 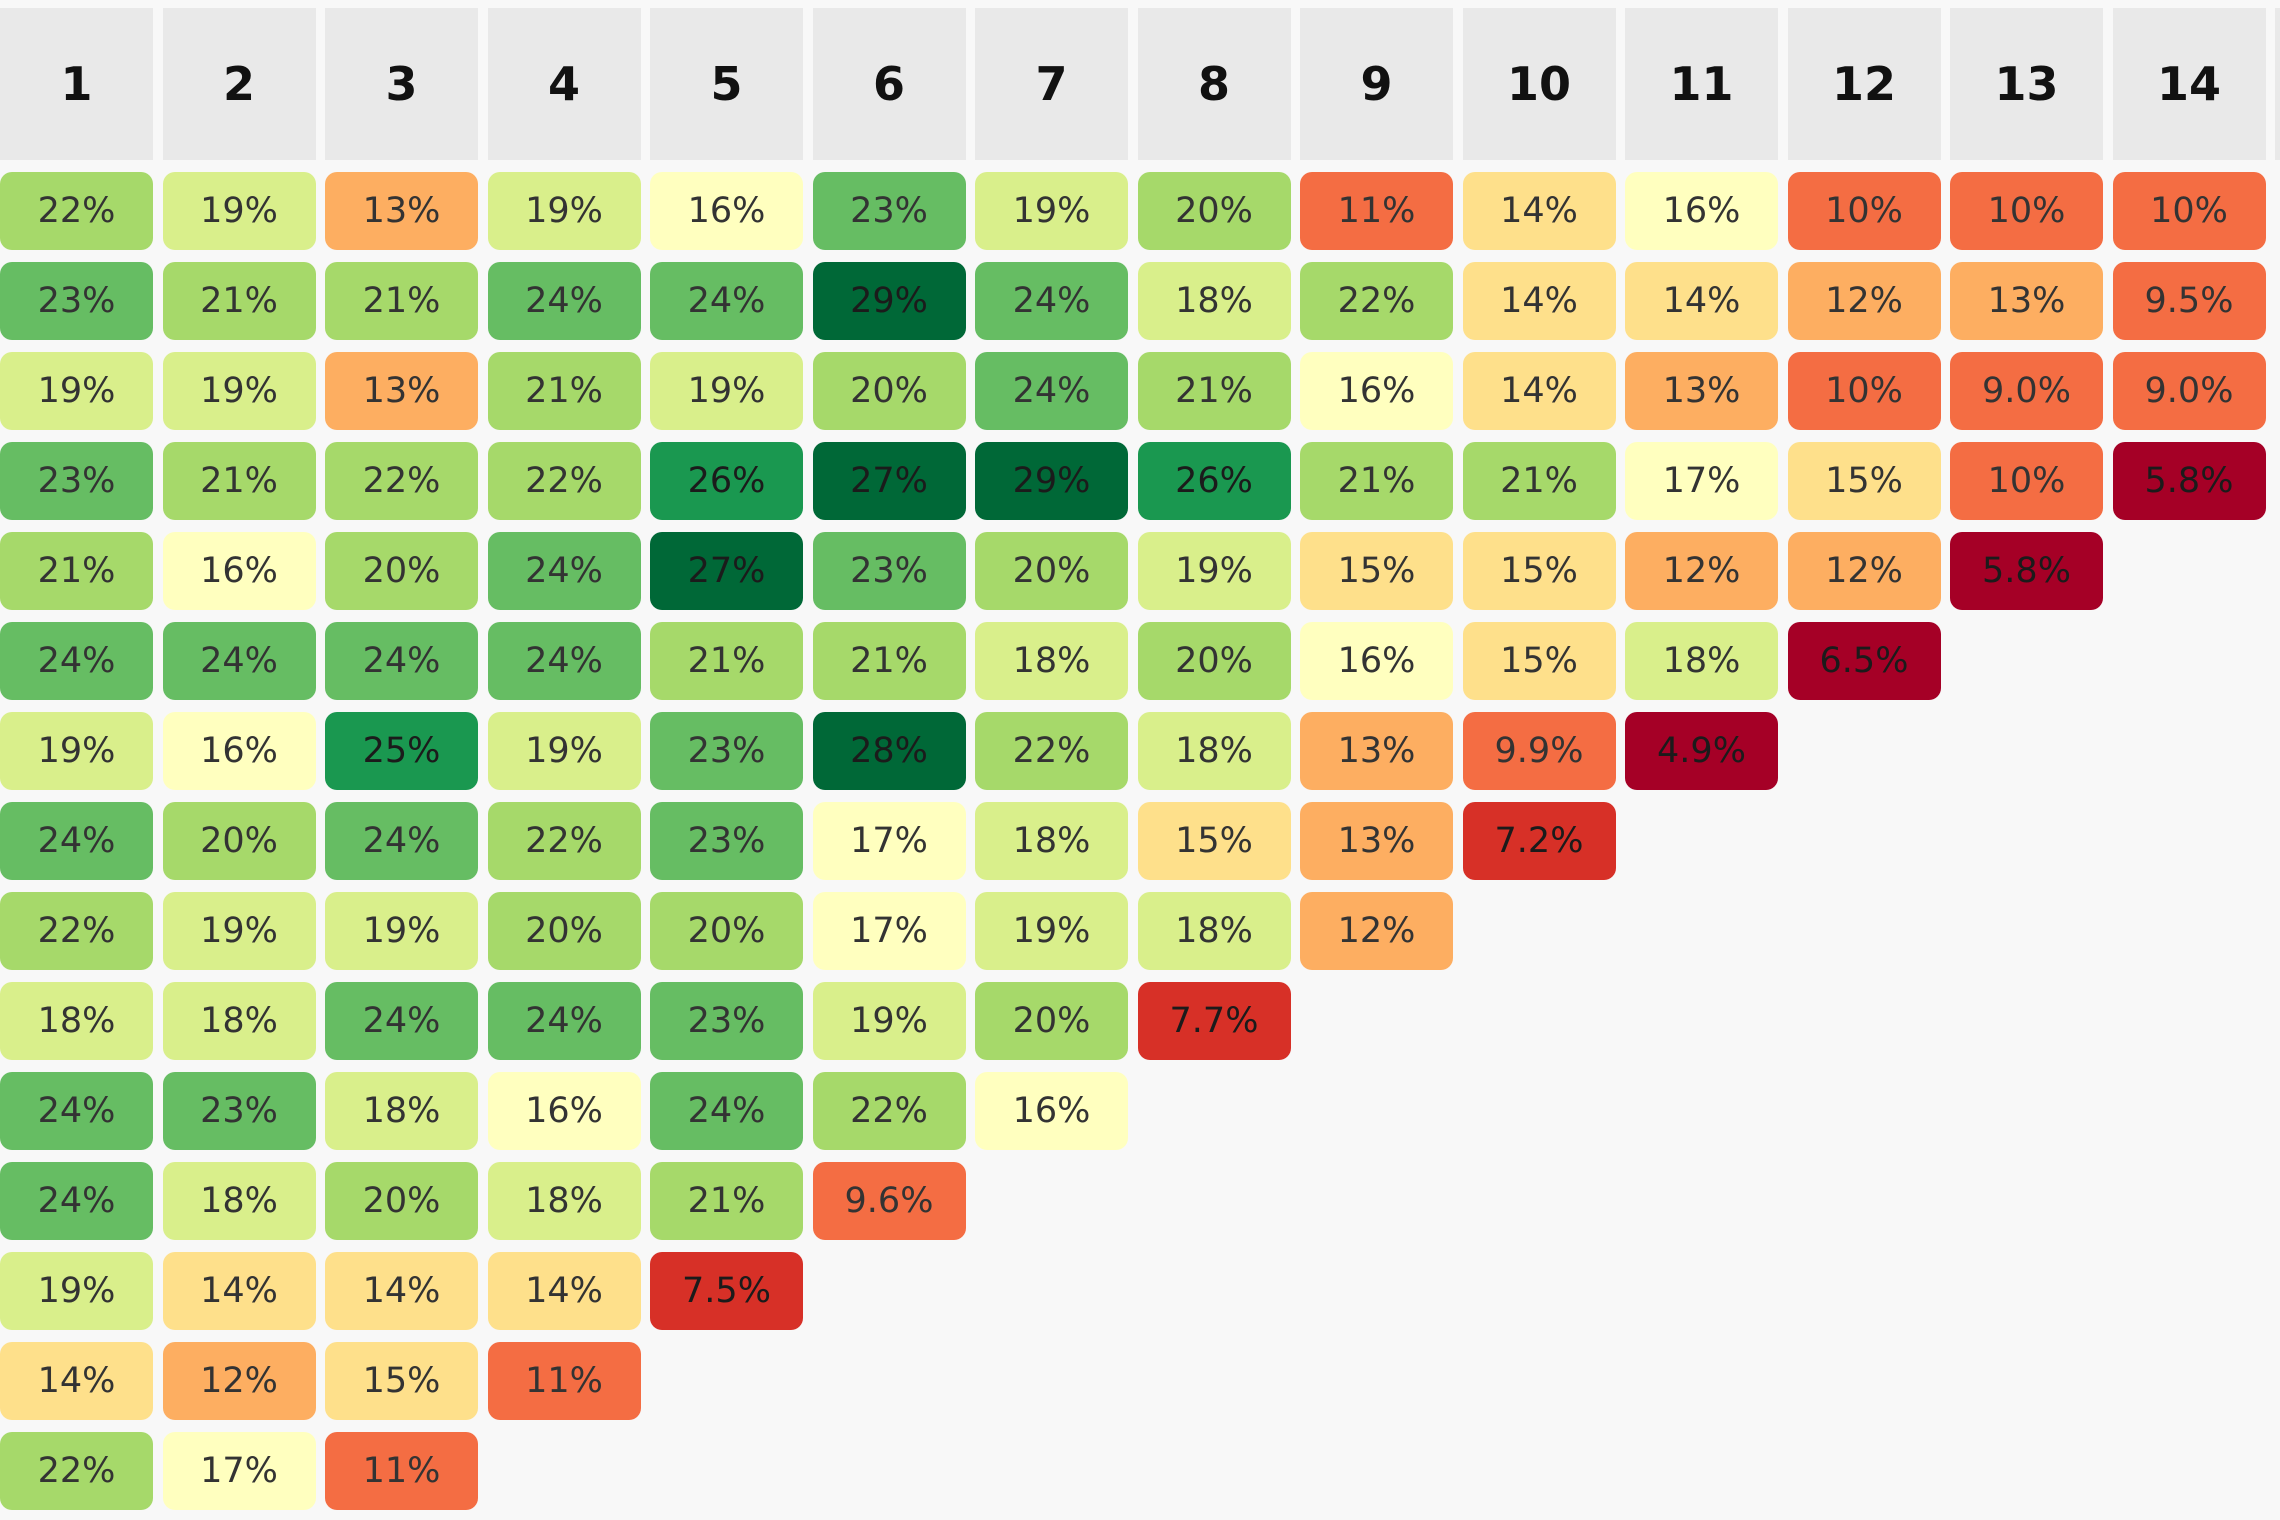 I want to click on heatmap-cell: 7.5%, so click(x=726, y=1291).